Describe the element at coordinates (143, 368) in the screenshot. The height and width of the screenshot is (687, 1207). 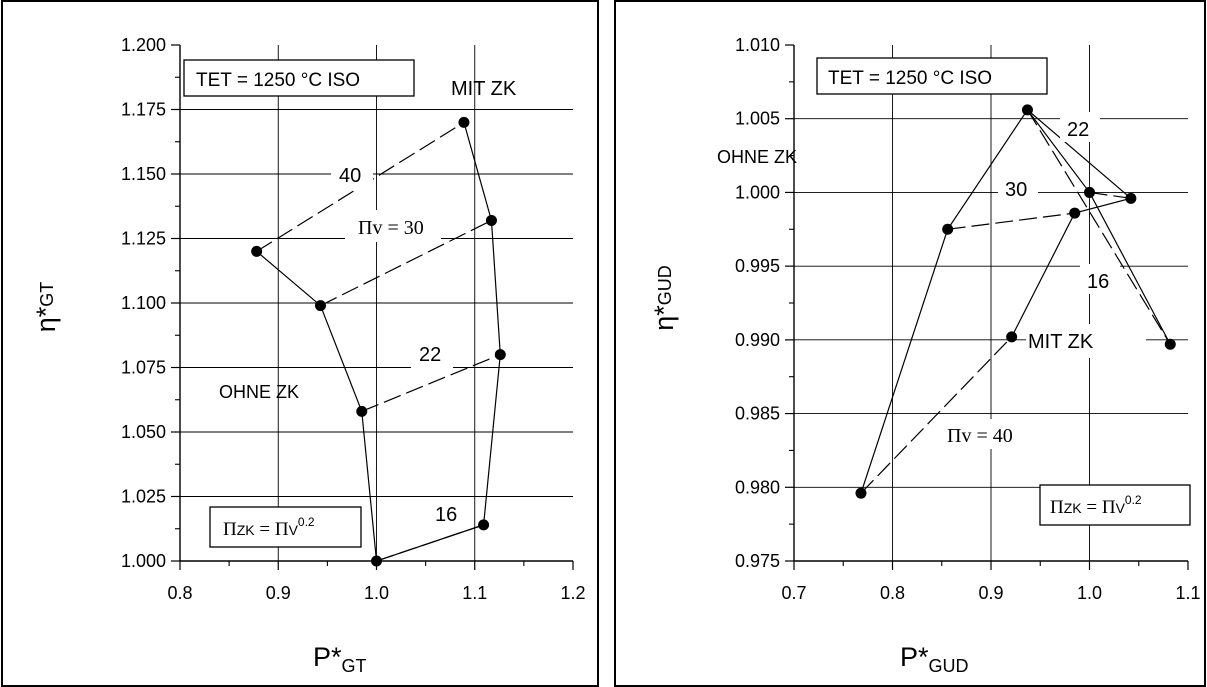
I see `y-tick-label: 1.075` at that location.